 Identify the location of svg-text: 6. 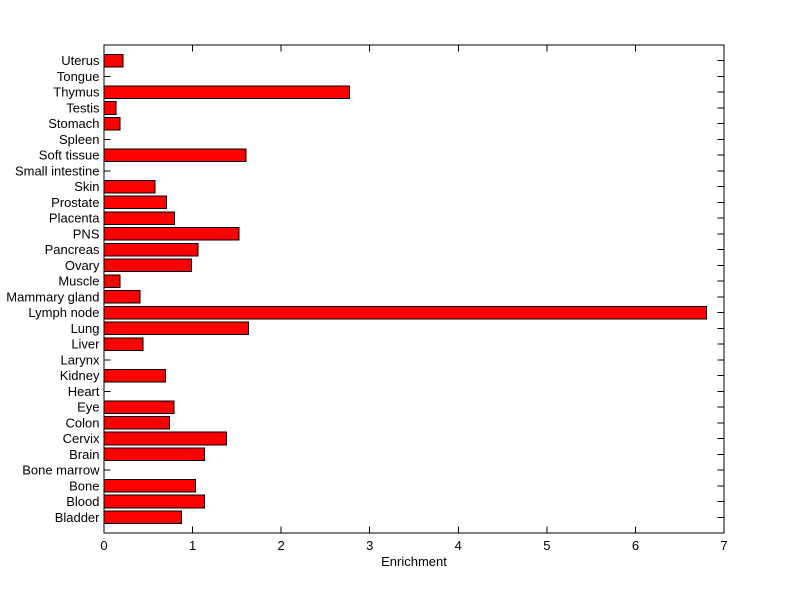
(635, 545).